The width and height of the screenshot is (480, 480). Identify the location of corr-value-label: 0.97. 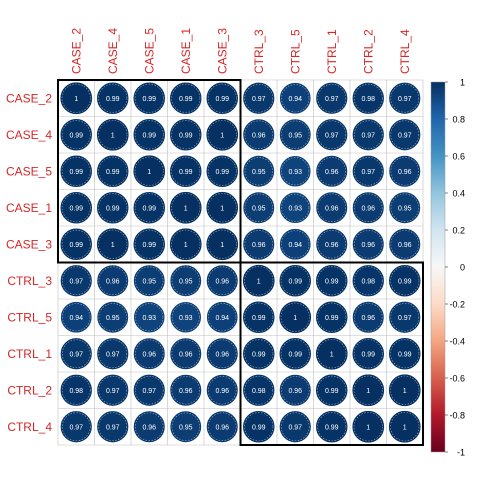
(368, 172).